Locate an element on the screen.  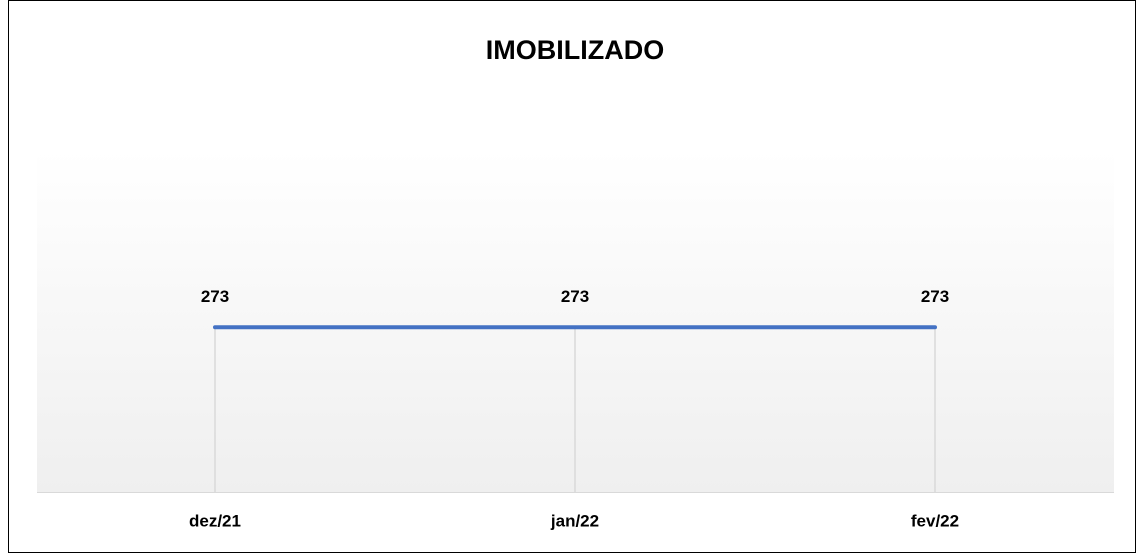
chart-title: IMOBILIZADO is located at coordinates (575, 50).